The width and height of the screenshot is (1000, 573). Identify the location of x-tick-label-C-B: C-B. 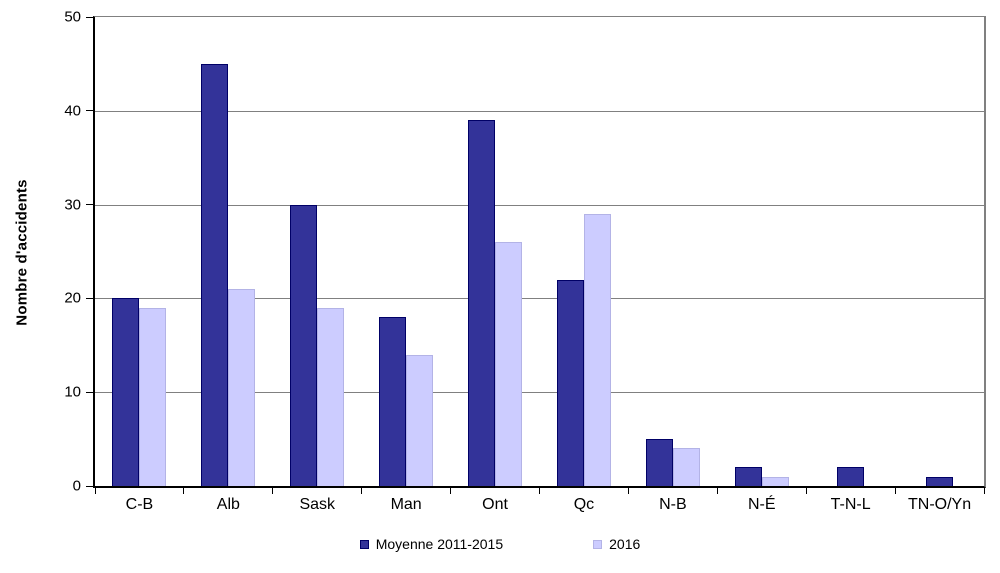
(139, 504).